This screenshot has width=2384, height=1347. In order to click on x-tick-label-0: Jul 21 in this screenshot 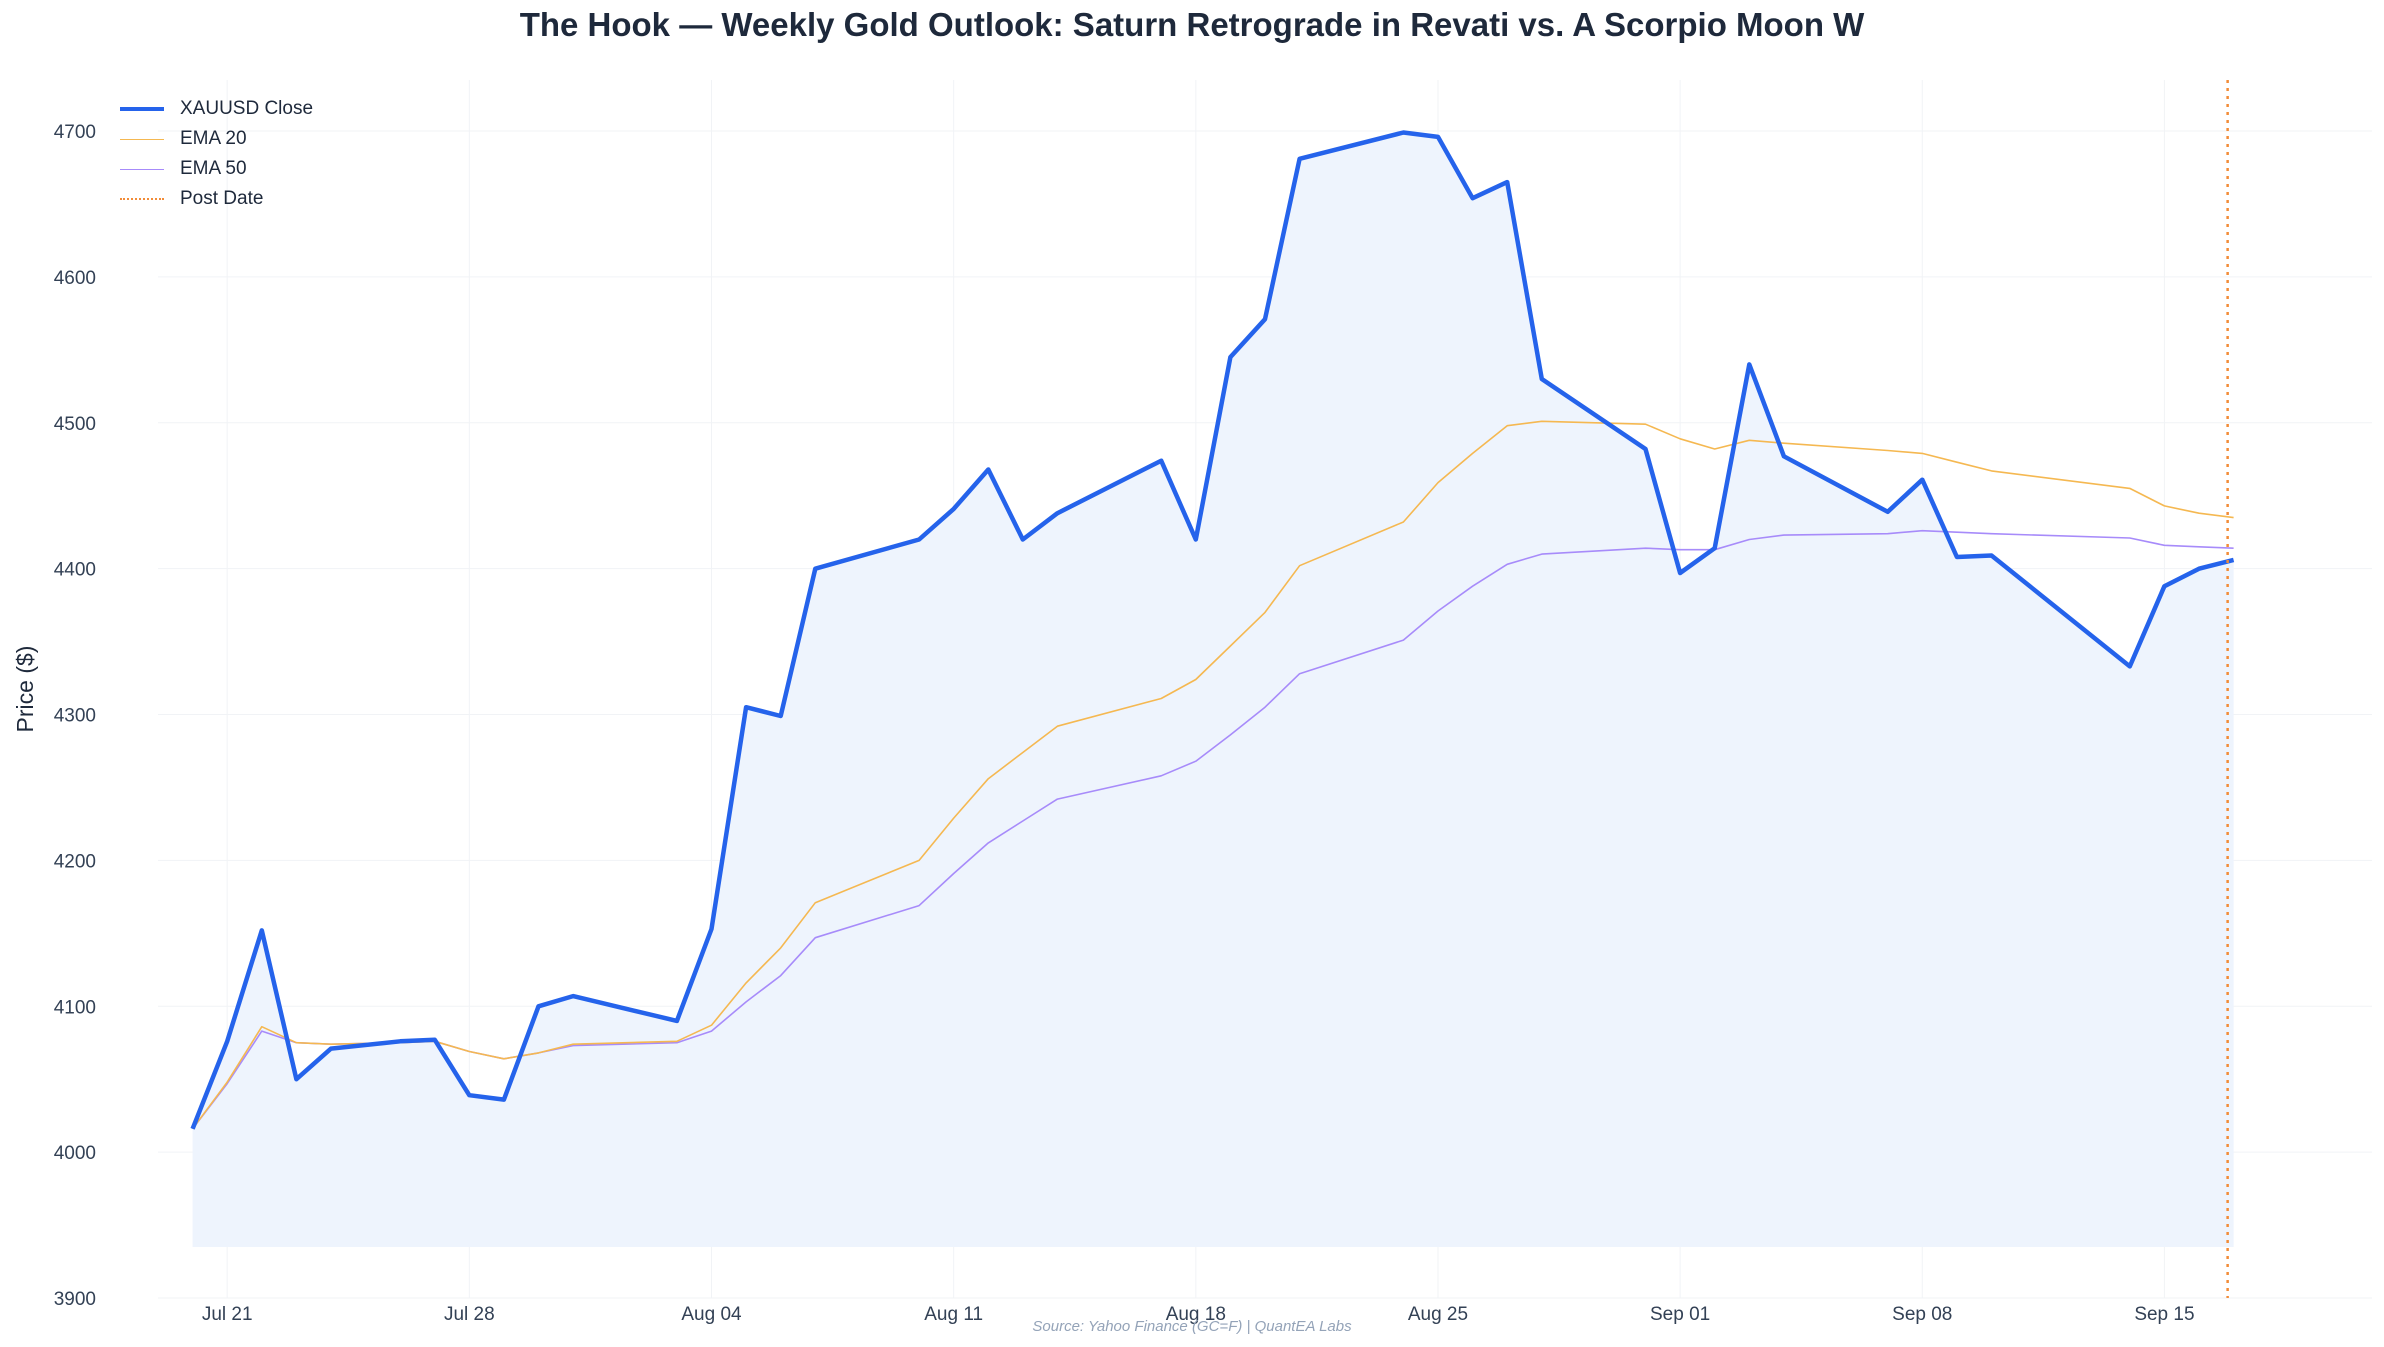, I will do `click(227, 1314)`.